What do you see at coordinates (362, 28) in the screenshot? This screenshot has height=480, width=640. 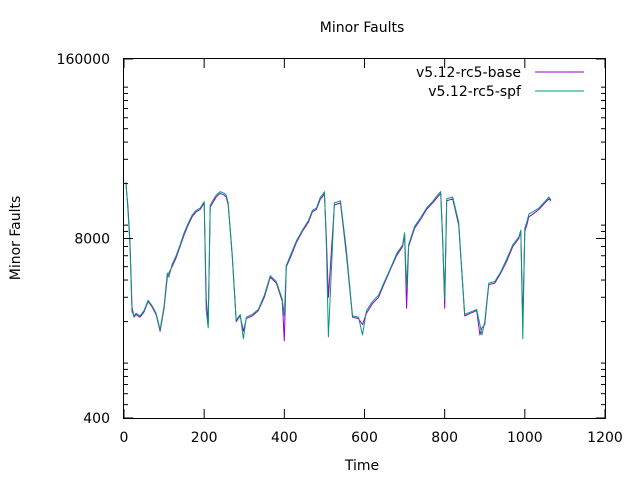 I see `chart-title: Minor Faults` at bounding box center [362, 28].